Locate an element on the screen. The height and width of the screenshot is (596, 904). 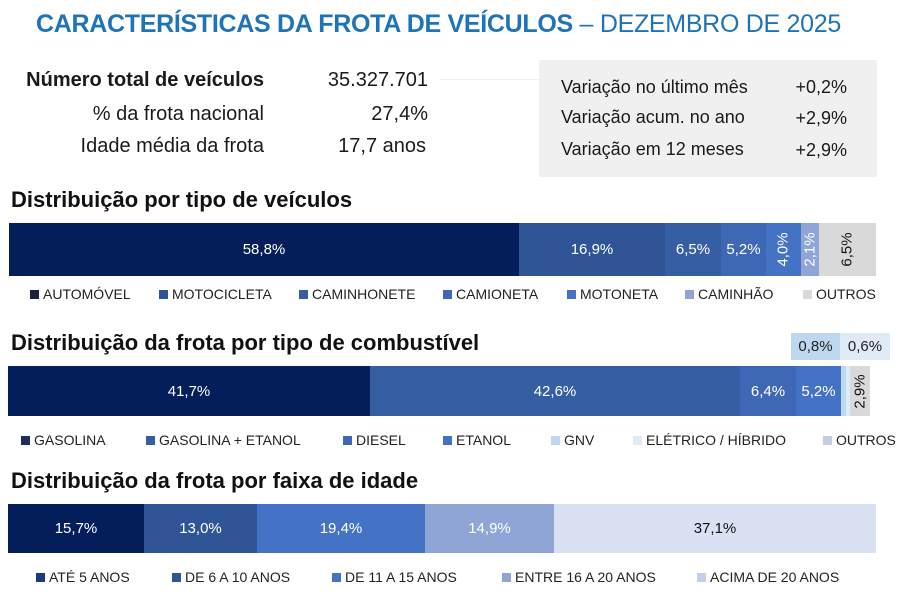
segment-label: 6,4% is located at coordinates (768, 391).